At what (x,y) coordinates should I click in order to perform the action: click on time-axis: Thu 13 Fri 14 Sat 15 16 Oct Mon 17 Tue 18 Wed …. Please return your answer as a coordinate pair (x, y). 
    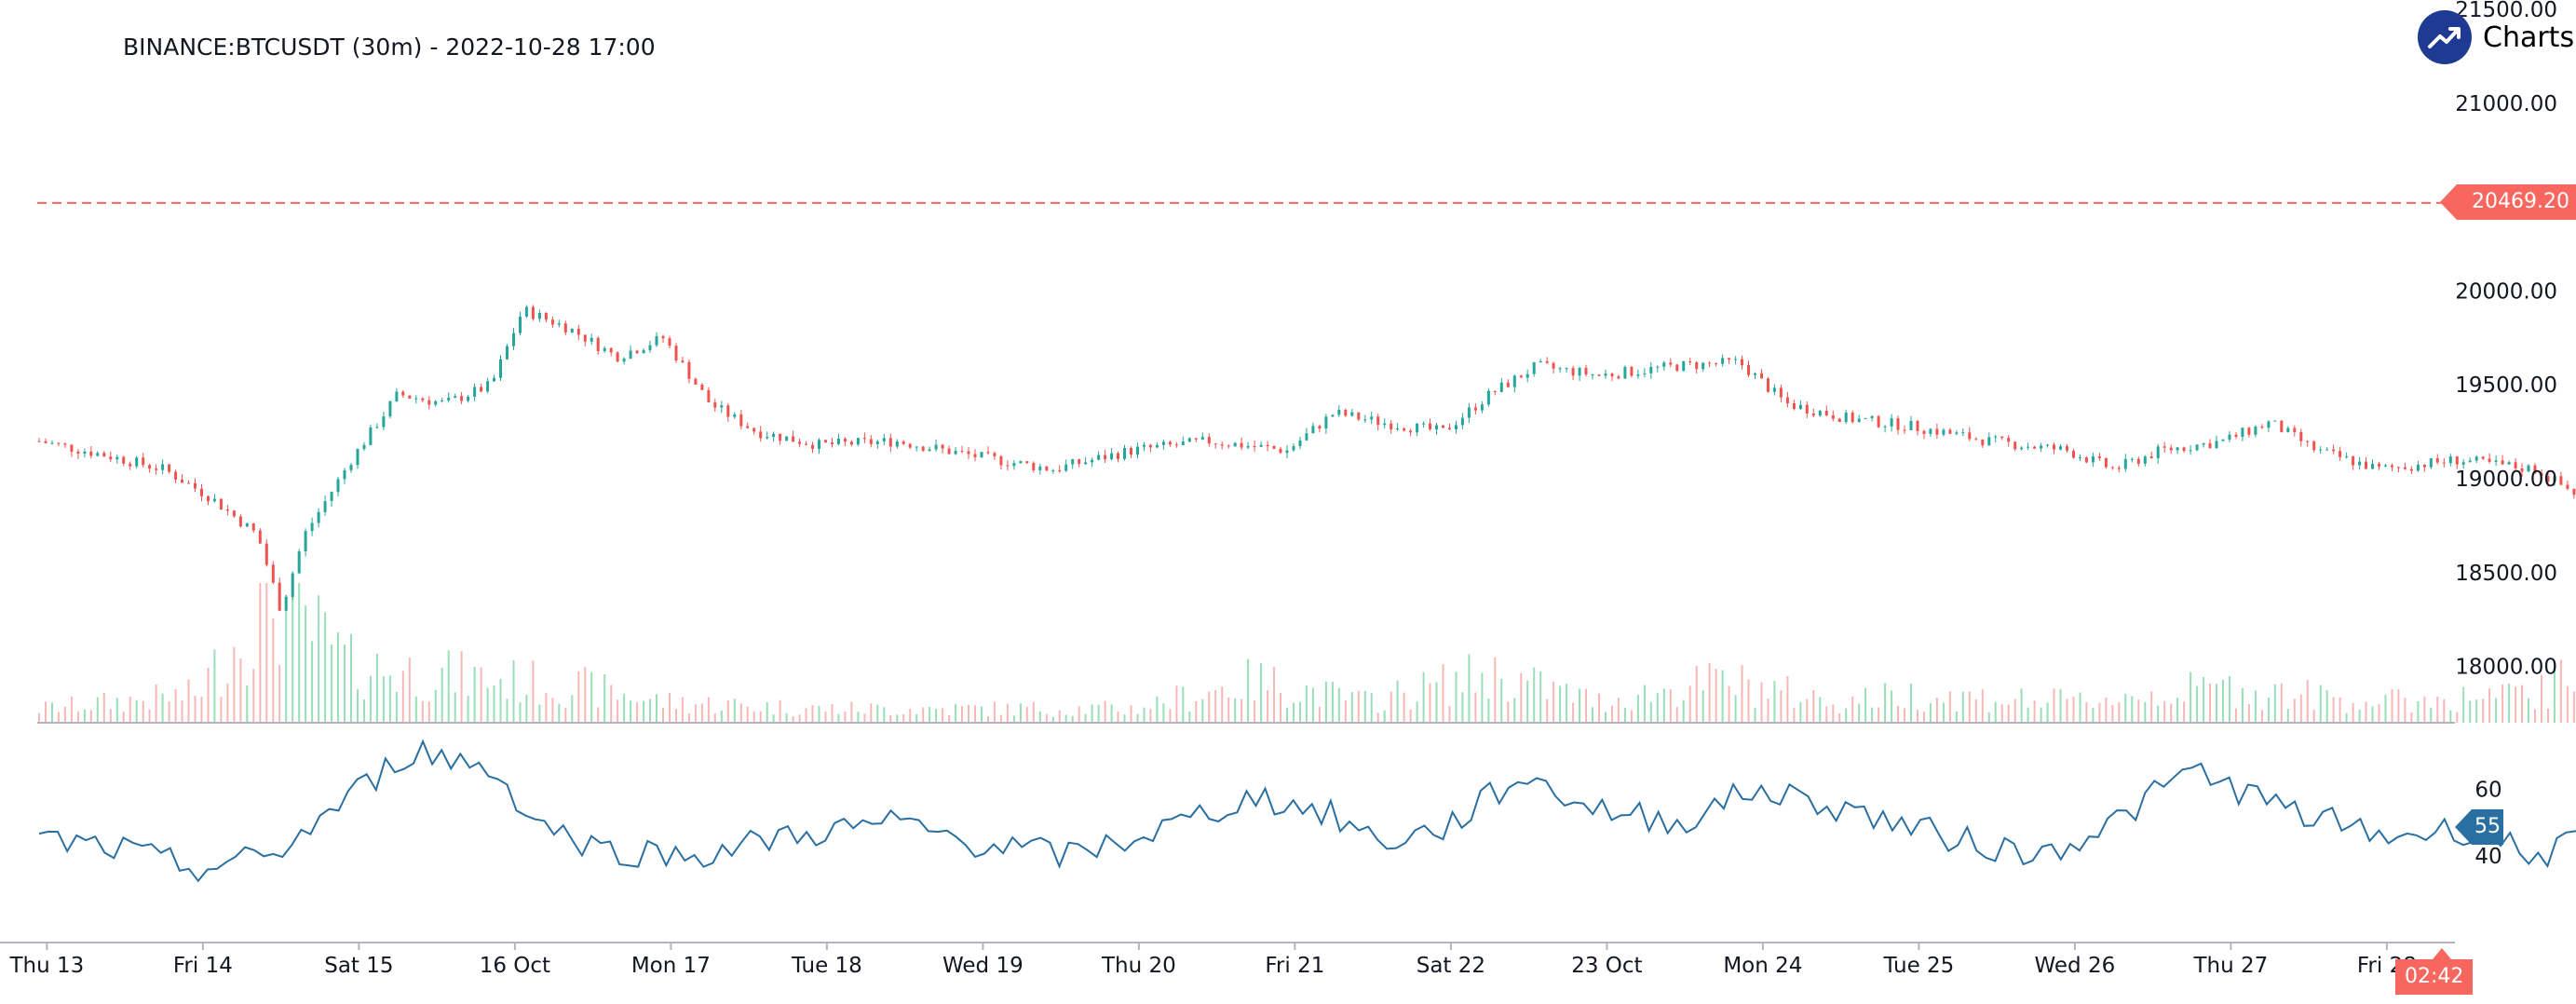
    Looking at the image, I should click on (1212, 961).